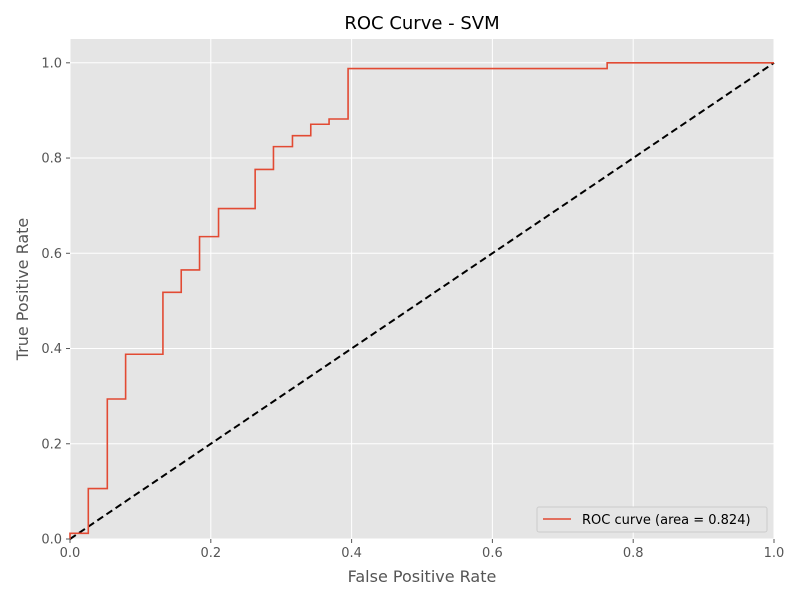 The height and width of the screenshot is (600, 800). I want to click on y-axis-label: True Positive Rate, so click(22, 290).